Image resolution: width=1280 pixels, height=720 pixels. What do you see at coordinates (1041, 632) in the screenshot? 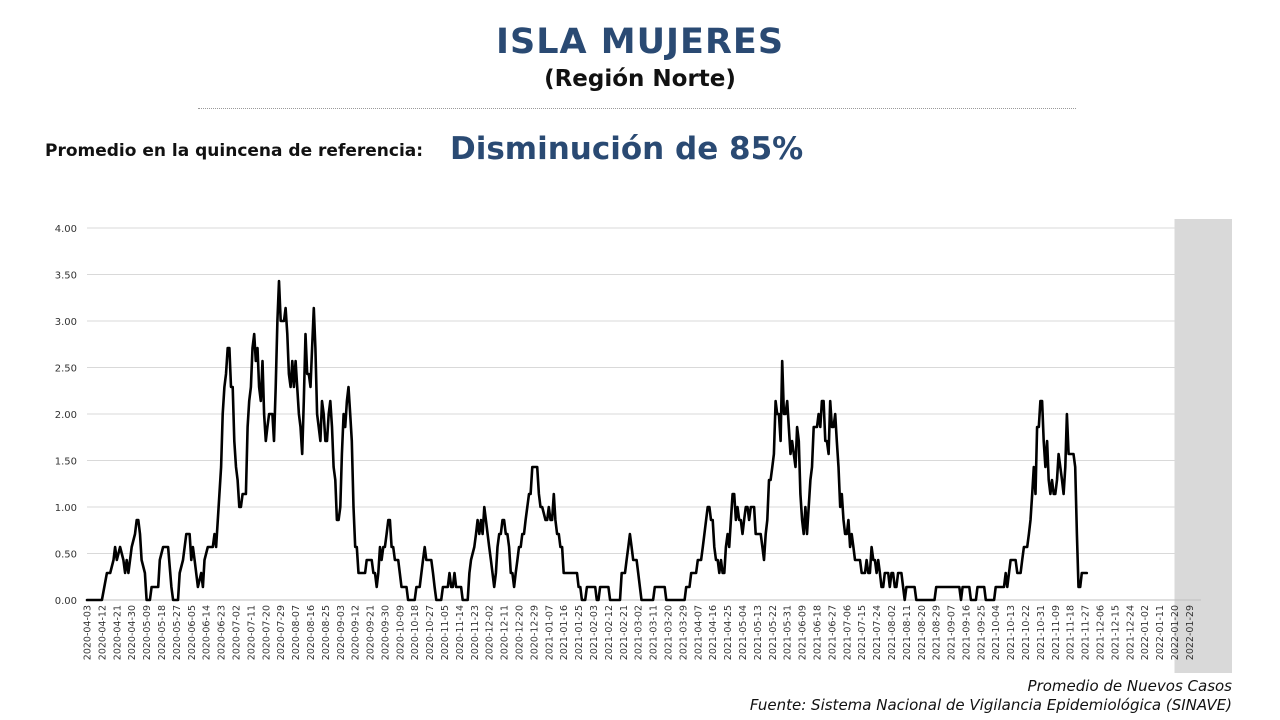
I see `x-tick-label: 2021-10-31` at bounding box center [1041, 632].